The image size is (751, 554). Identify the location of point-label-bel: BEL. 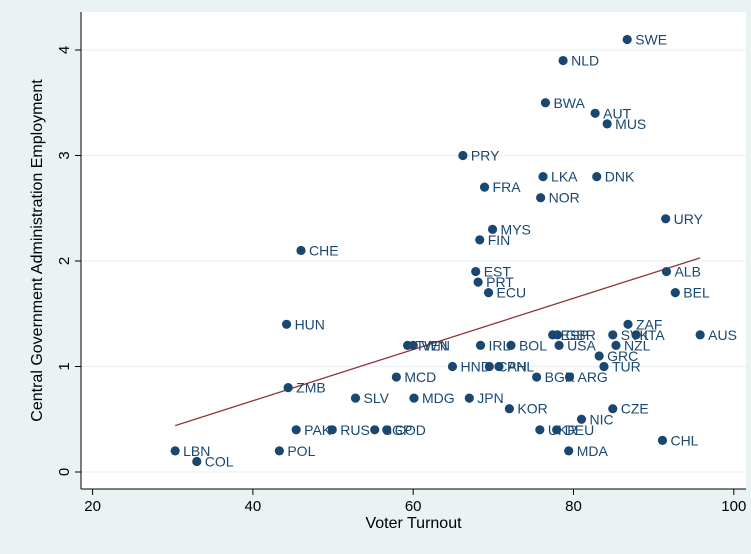
(696, 293).